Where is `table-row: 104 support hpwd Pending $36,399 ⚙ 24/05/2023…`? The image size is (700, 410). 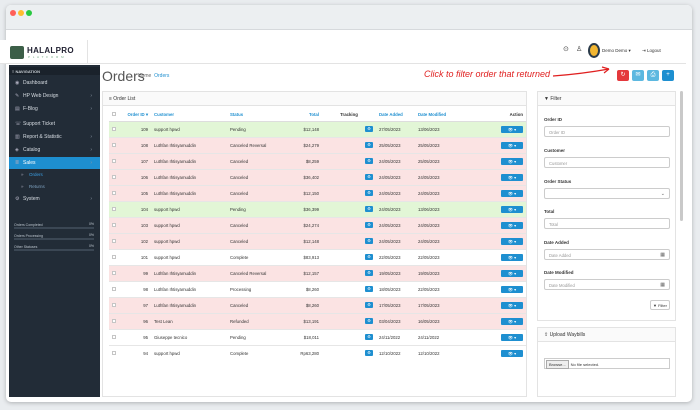
table-row: 104 support hpwd Pending $36,399 ⚙ 24/05/2023… is located at coordinates (317, 208).